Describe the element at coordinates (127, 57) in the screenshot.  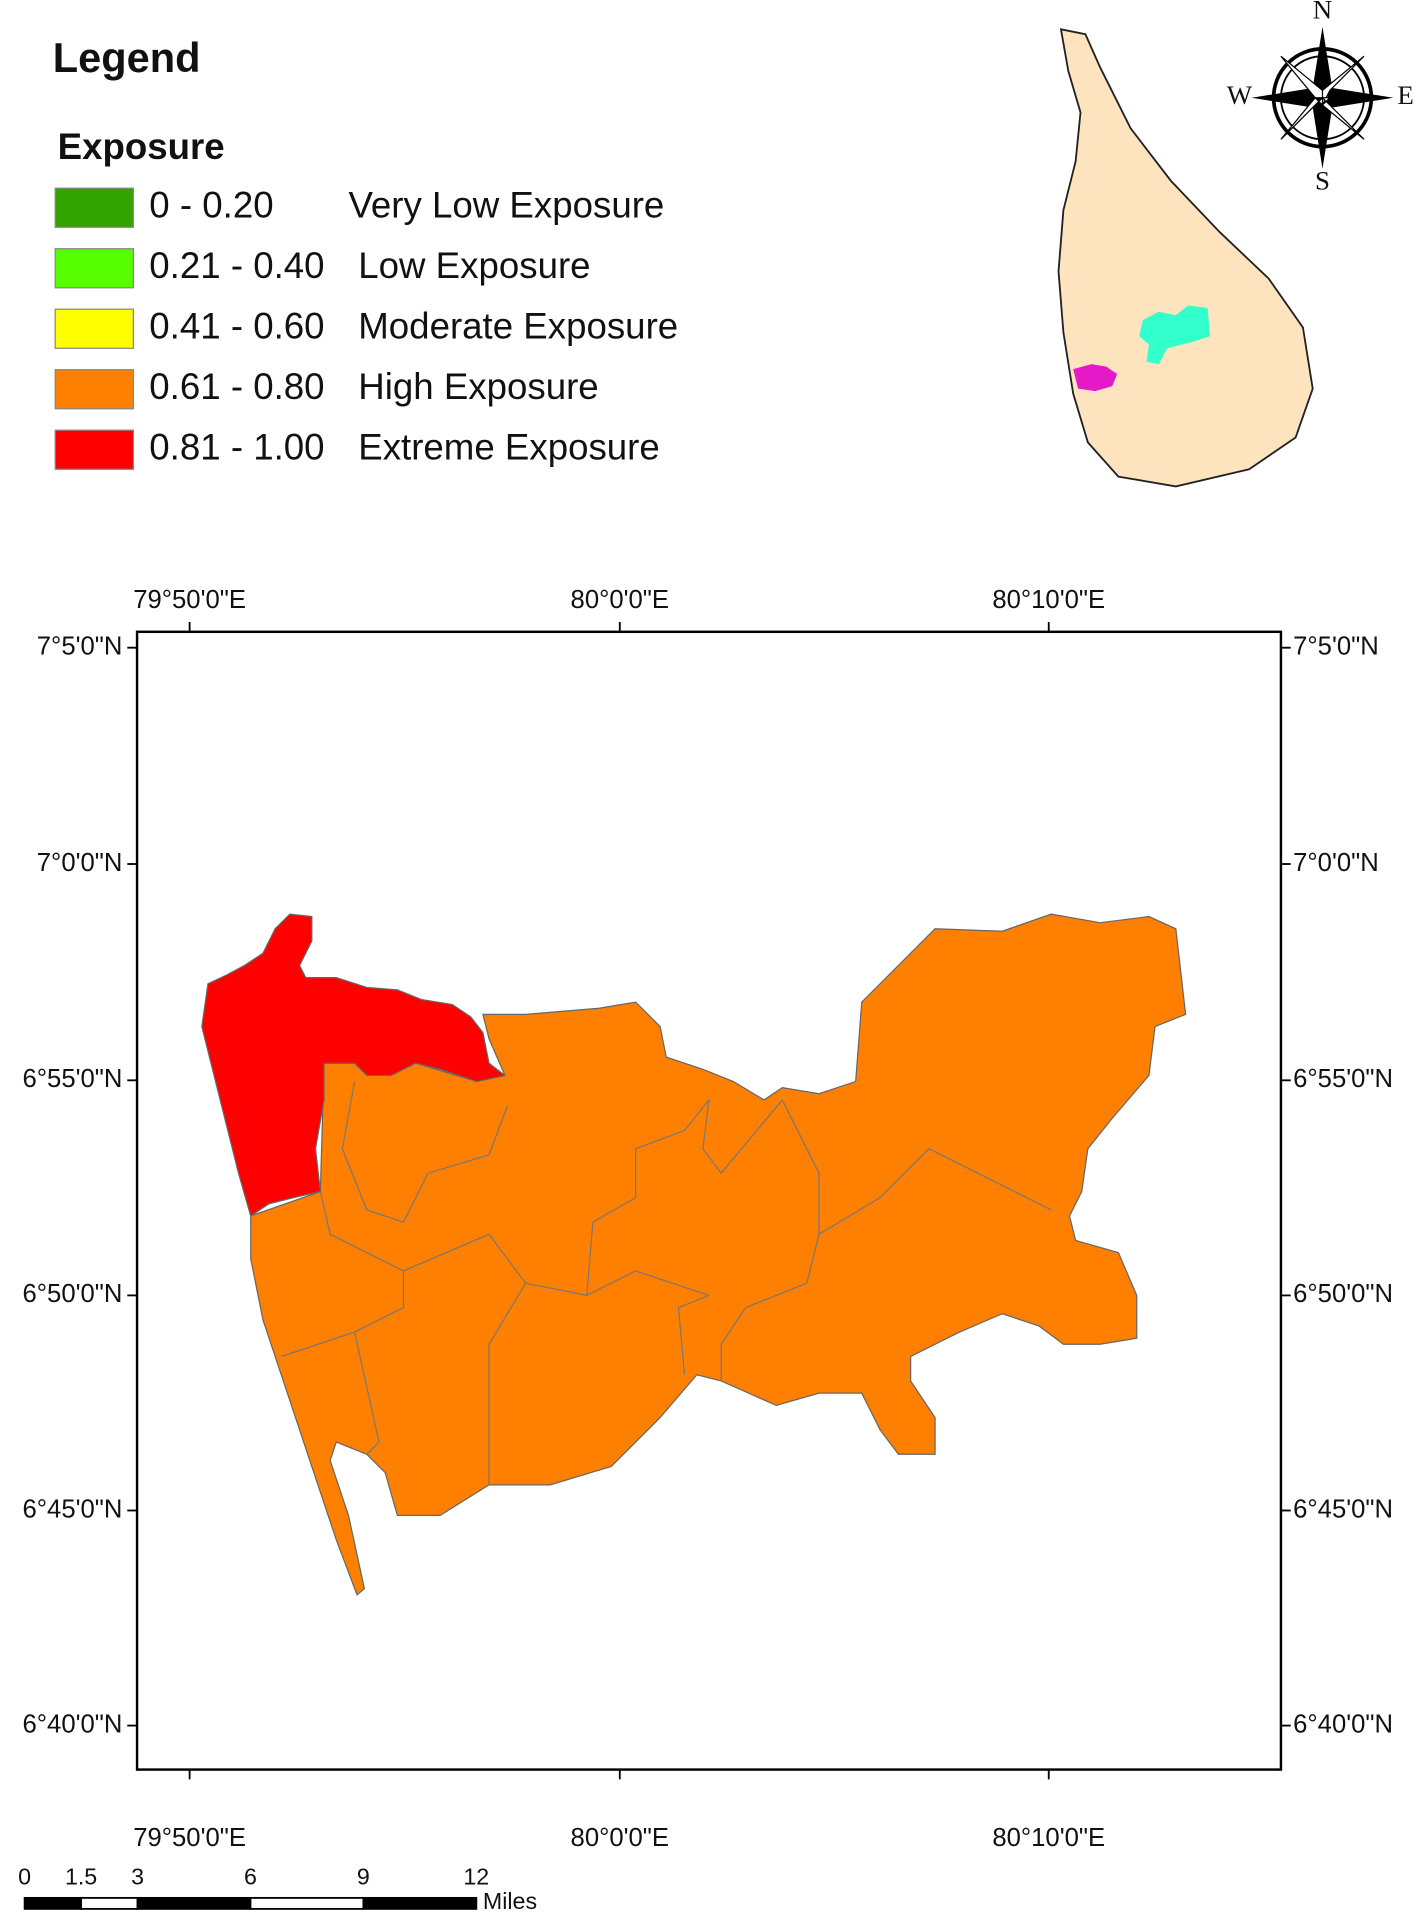
I see `legend-title: Legend` at that location.